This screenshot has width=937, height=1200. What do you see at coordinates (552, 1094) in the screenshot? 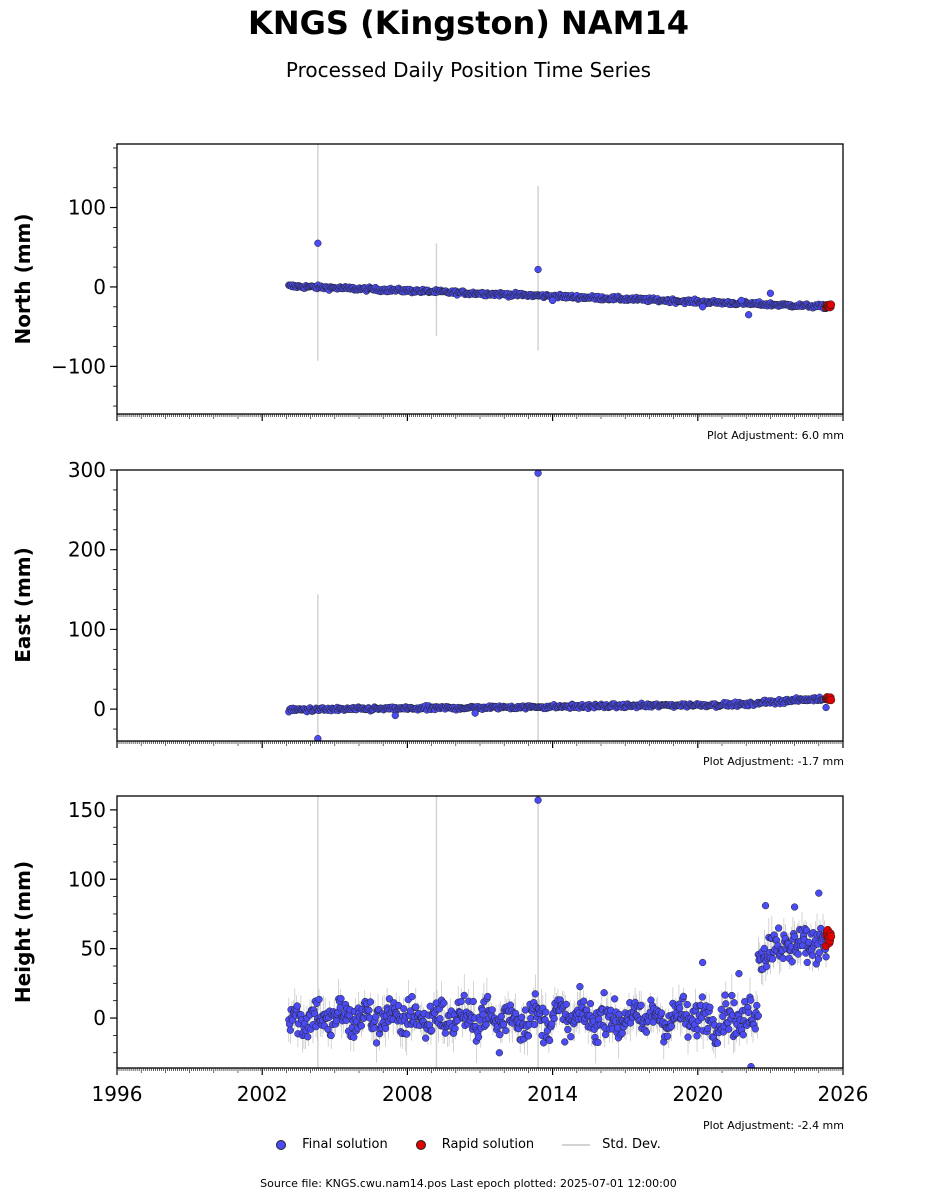
I see `height-x-tick-label: 2014` at bounding box center [552, 1094].